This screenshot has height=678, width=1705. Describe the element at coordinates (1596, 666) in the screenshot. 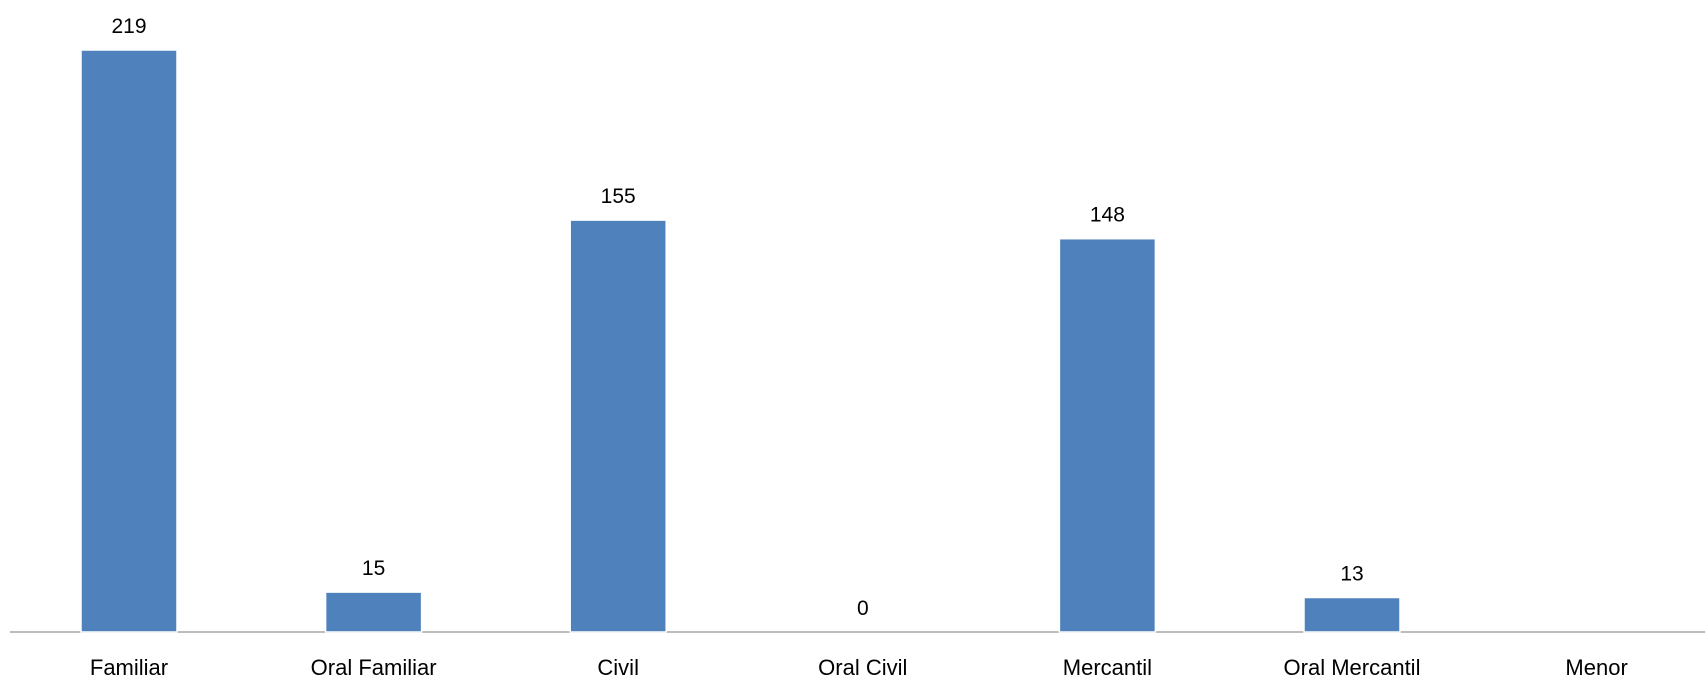

I see `category-label: Menor` at that location.